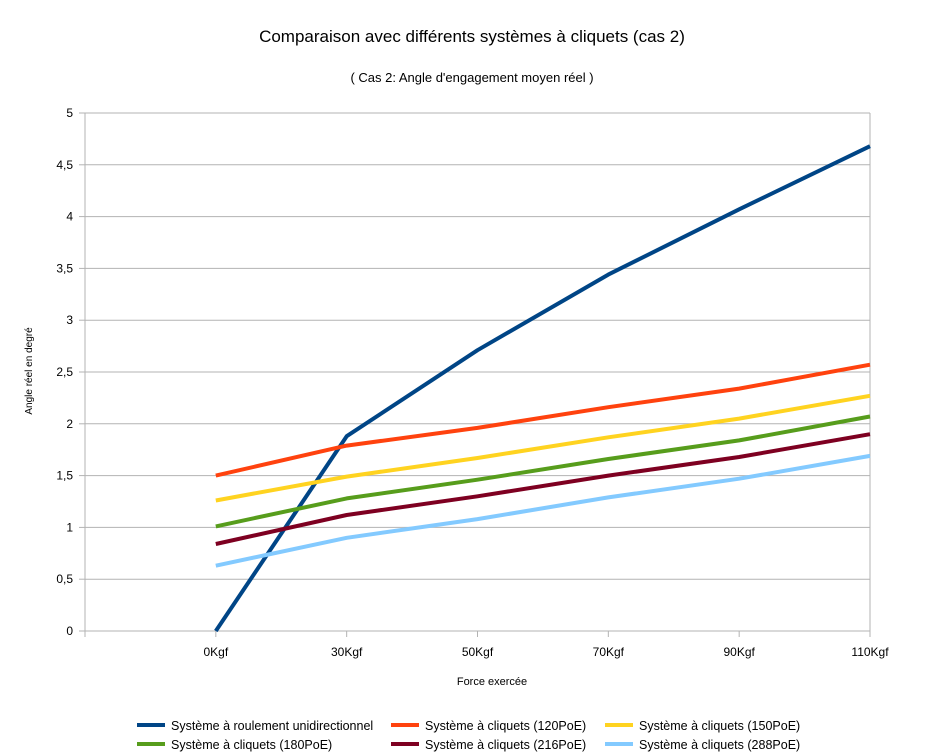  Describe the element at coordinates (492, 682) in the screenshot. I see `x-axis-label: Force exercée` at that location.